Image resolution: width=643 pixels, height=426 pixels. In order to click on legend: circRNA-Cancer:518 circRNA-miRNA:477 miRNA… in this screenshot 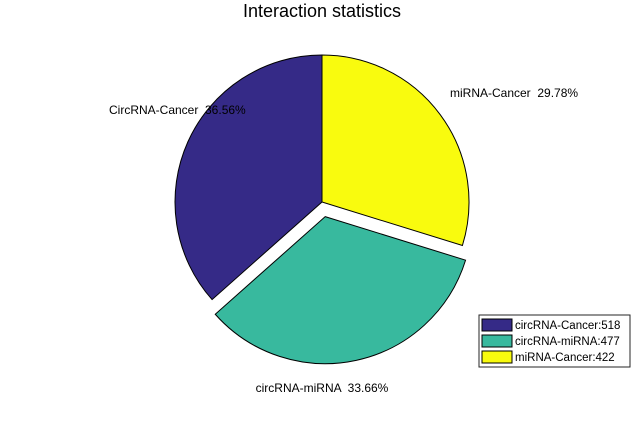, I will do `click(554, 341)`.